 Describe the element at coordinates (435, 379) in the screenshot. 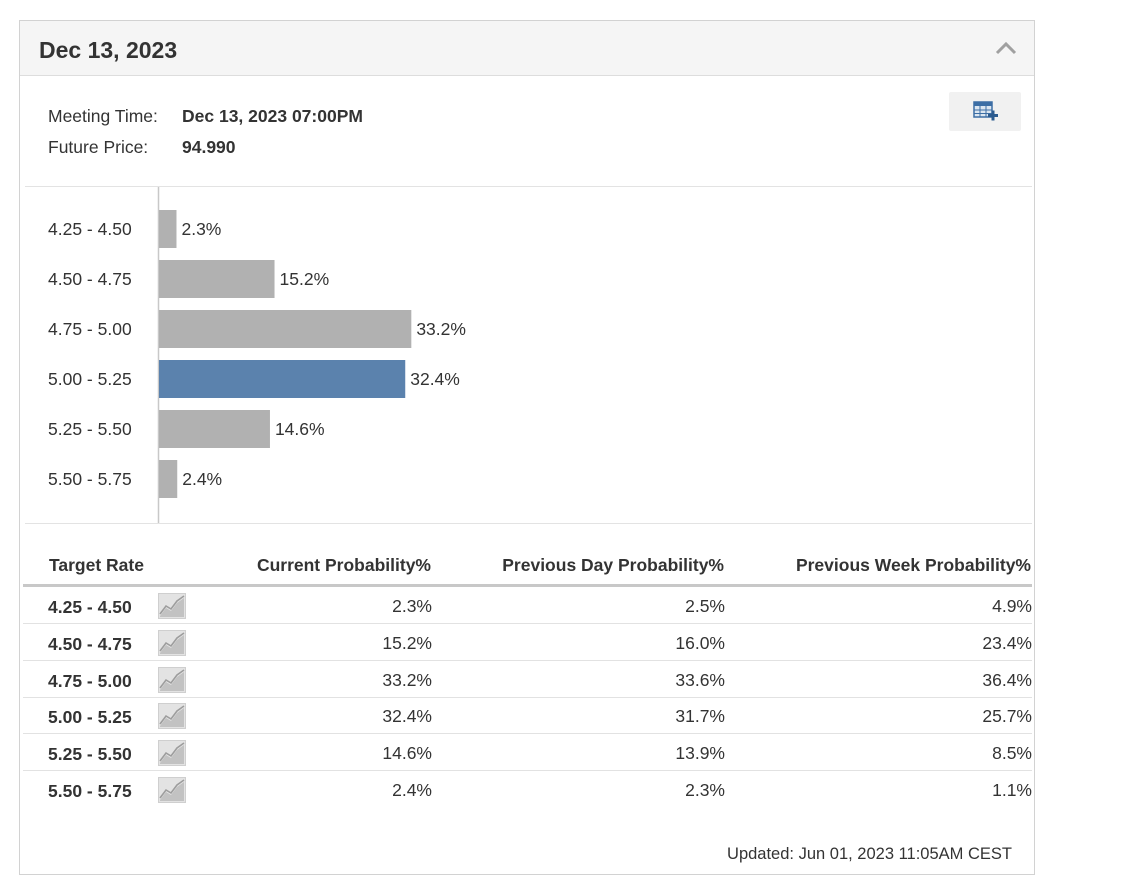

I see `bar-value-label: 32.4%` at that location.